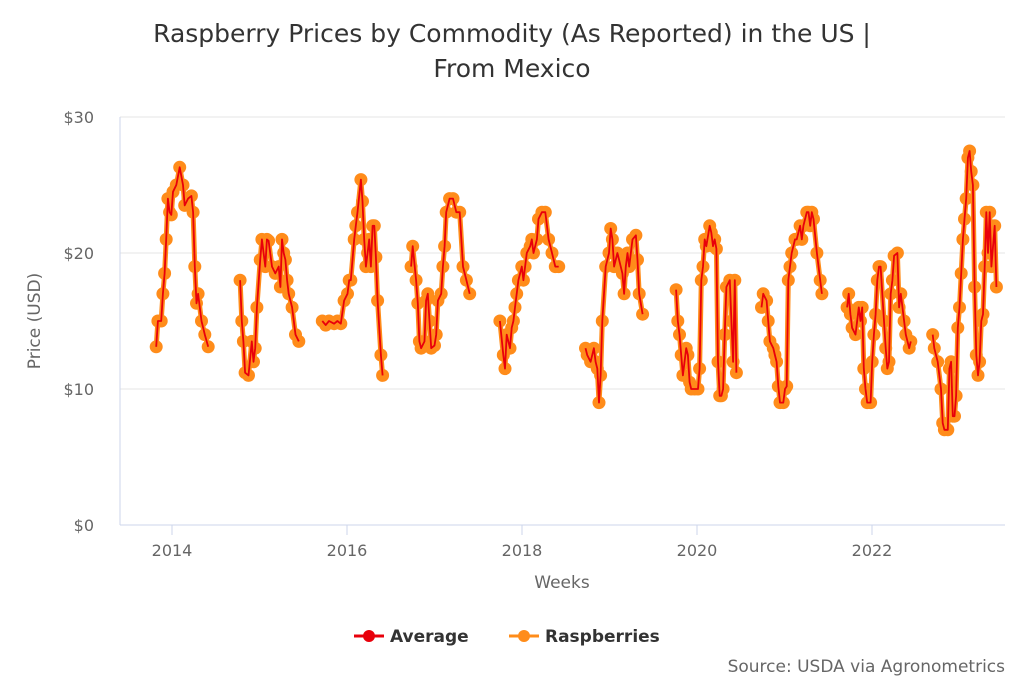 The image size is (1024, 683). Describe the element at coordinates (78, 389) in the screenshot. I see `y-tick-label: $10` at that location.